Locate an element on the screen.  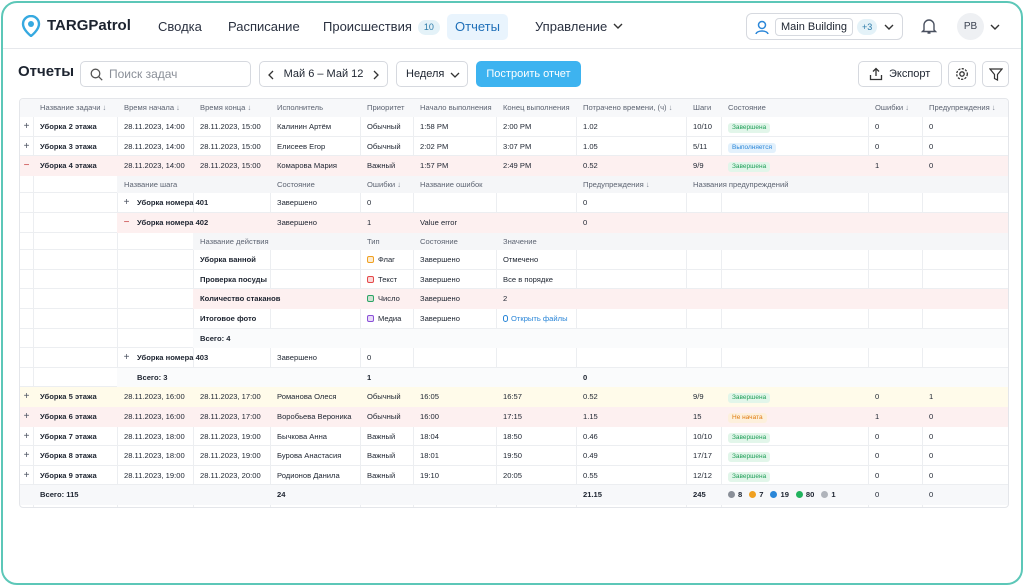
files-link: Открыть файлы is located at coordinates (539, 318).